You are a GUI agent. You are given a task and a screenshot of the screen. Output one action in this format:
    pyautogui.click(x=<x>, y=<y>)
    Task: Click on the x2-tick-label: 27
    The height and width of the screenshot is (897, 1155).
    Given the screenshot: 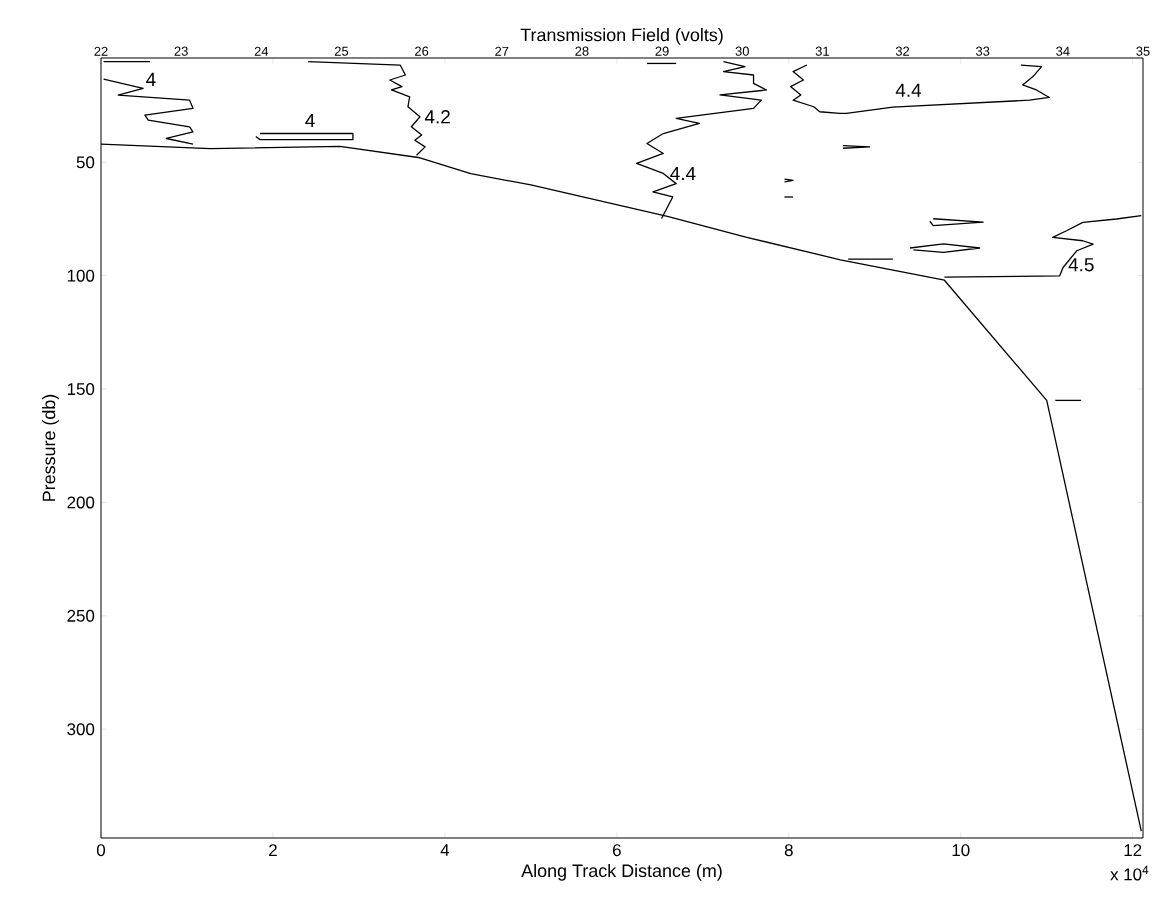 What is the action you would take?
    pyautogui.click(x=502, y=51)
    